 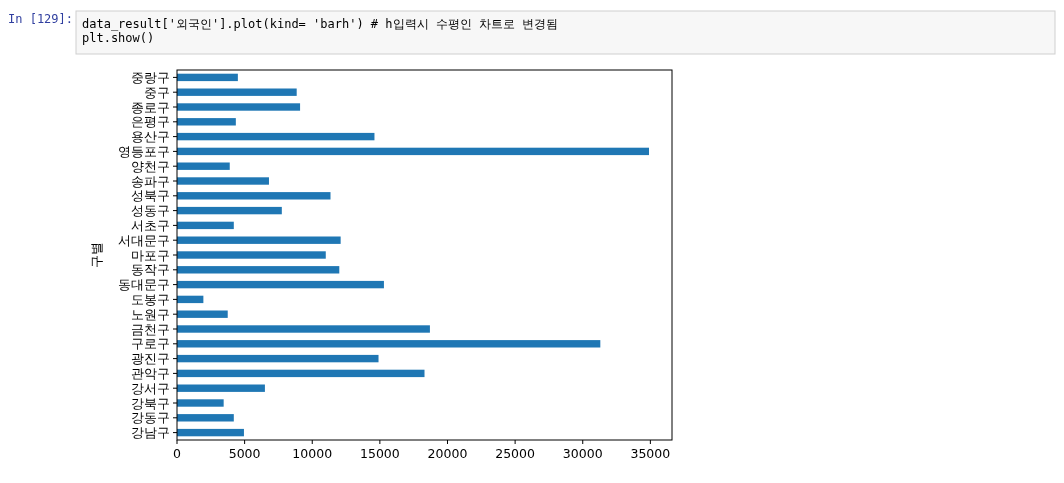 What do you see at coordinates (150, 359) in the screenshot?
I see `y-tick-label: 광진구` at bounding box center [150, 359].